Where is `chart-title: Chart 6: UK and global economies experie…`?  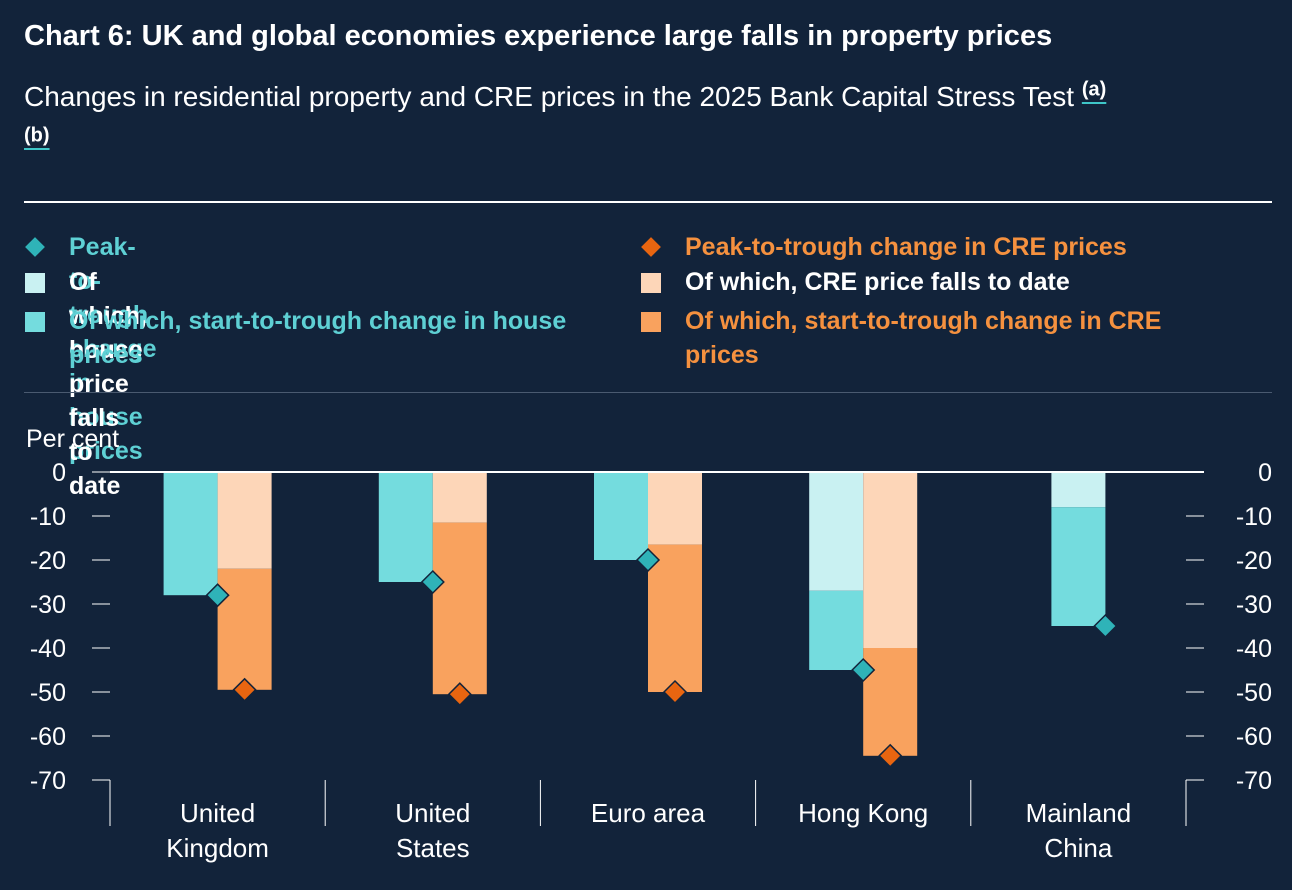
chart-title: Chart 6: UK and global economies experie… is located at coordinates (538, 36).